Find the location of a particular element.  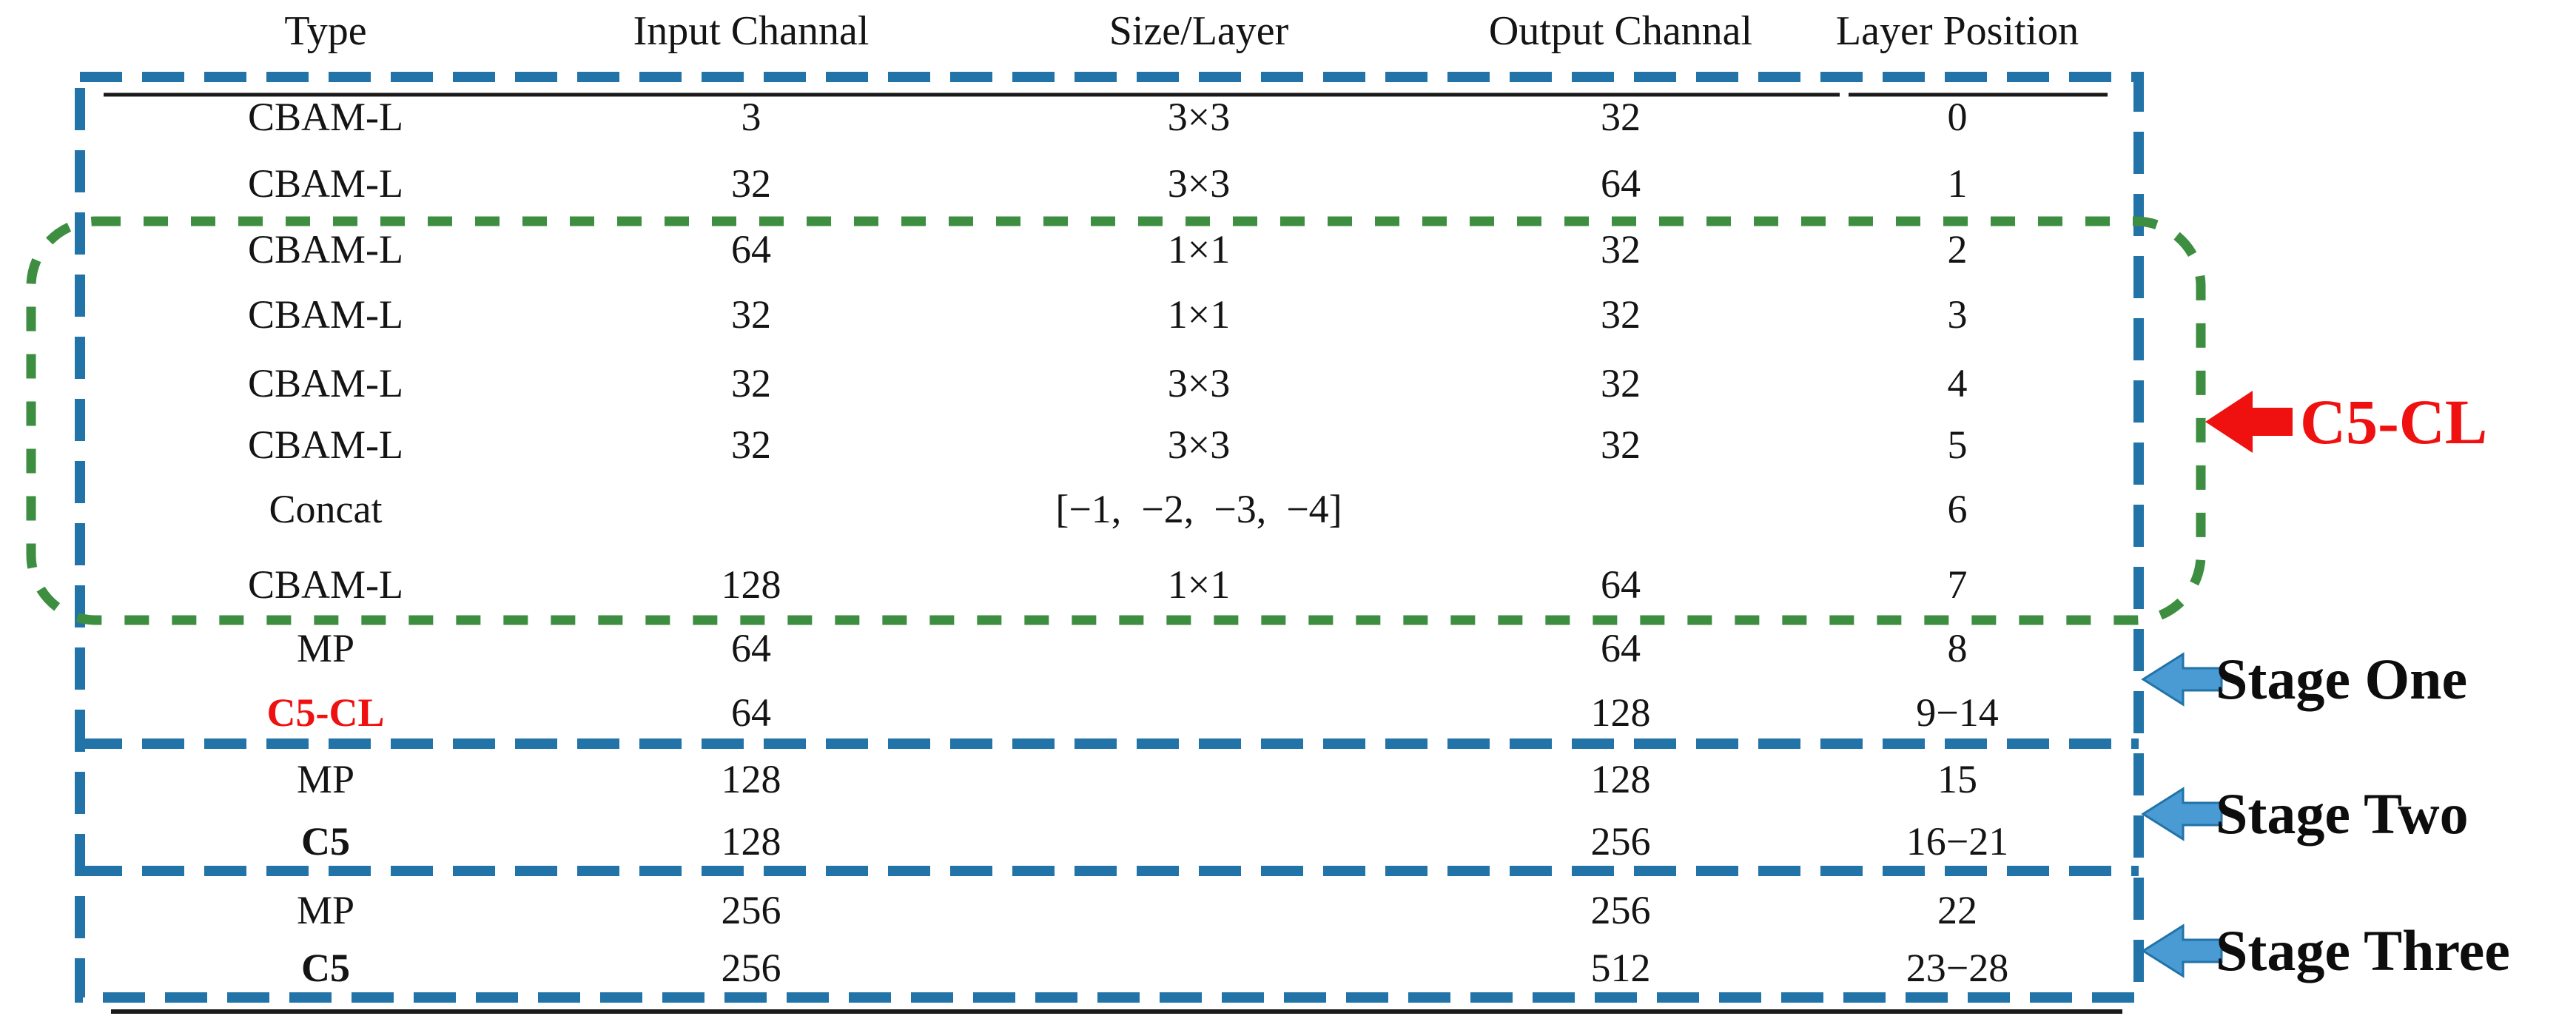

table-row: C5-CL 64 128 9−14 is located at coordinates (1110, 713).